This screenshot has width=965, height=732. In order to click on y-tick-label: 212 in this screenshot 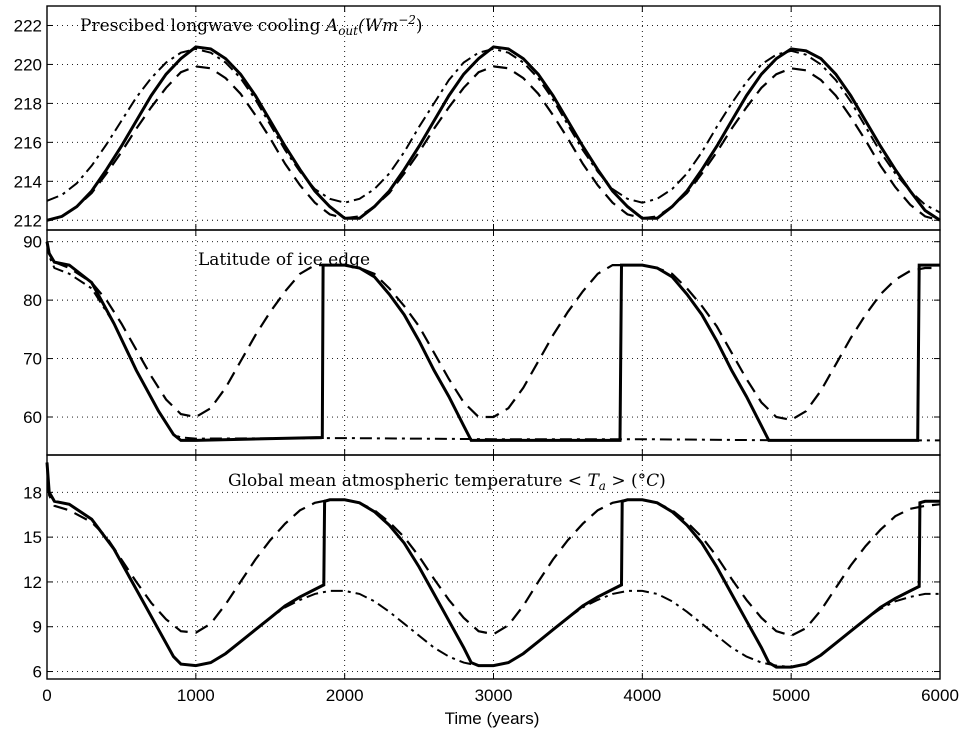, I will do `click(28, 220)`.